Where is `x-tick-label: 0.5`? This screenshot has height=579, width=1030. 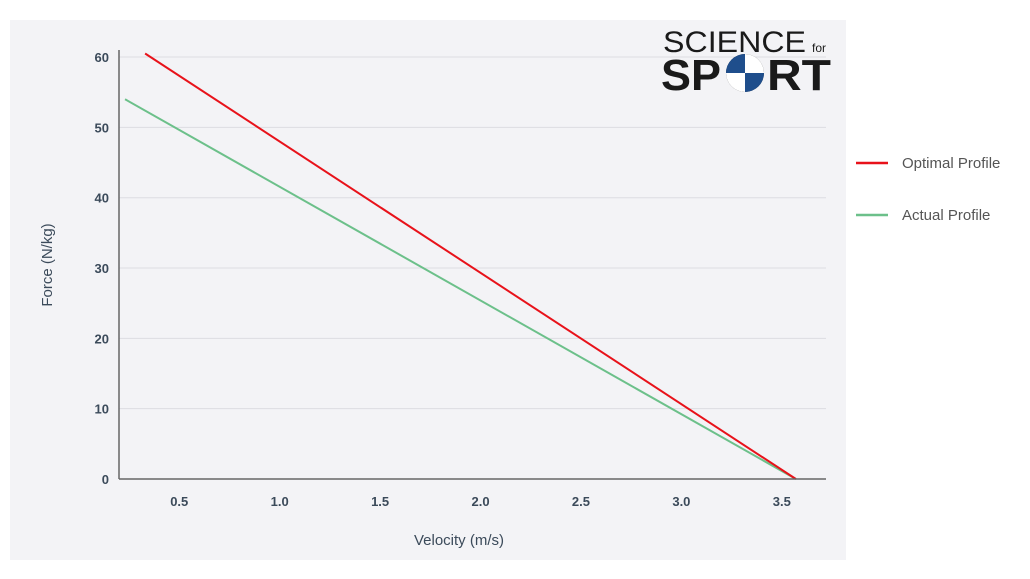
x-tick-label: 0.5 is located at coordinates (179, 501).